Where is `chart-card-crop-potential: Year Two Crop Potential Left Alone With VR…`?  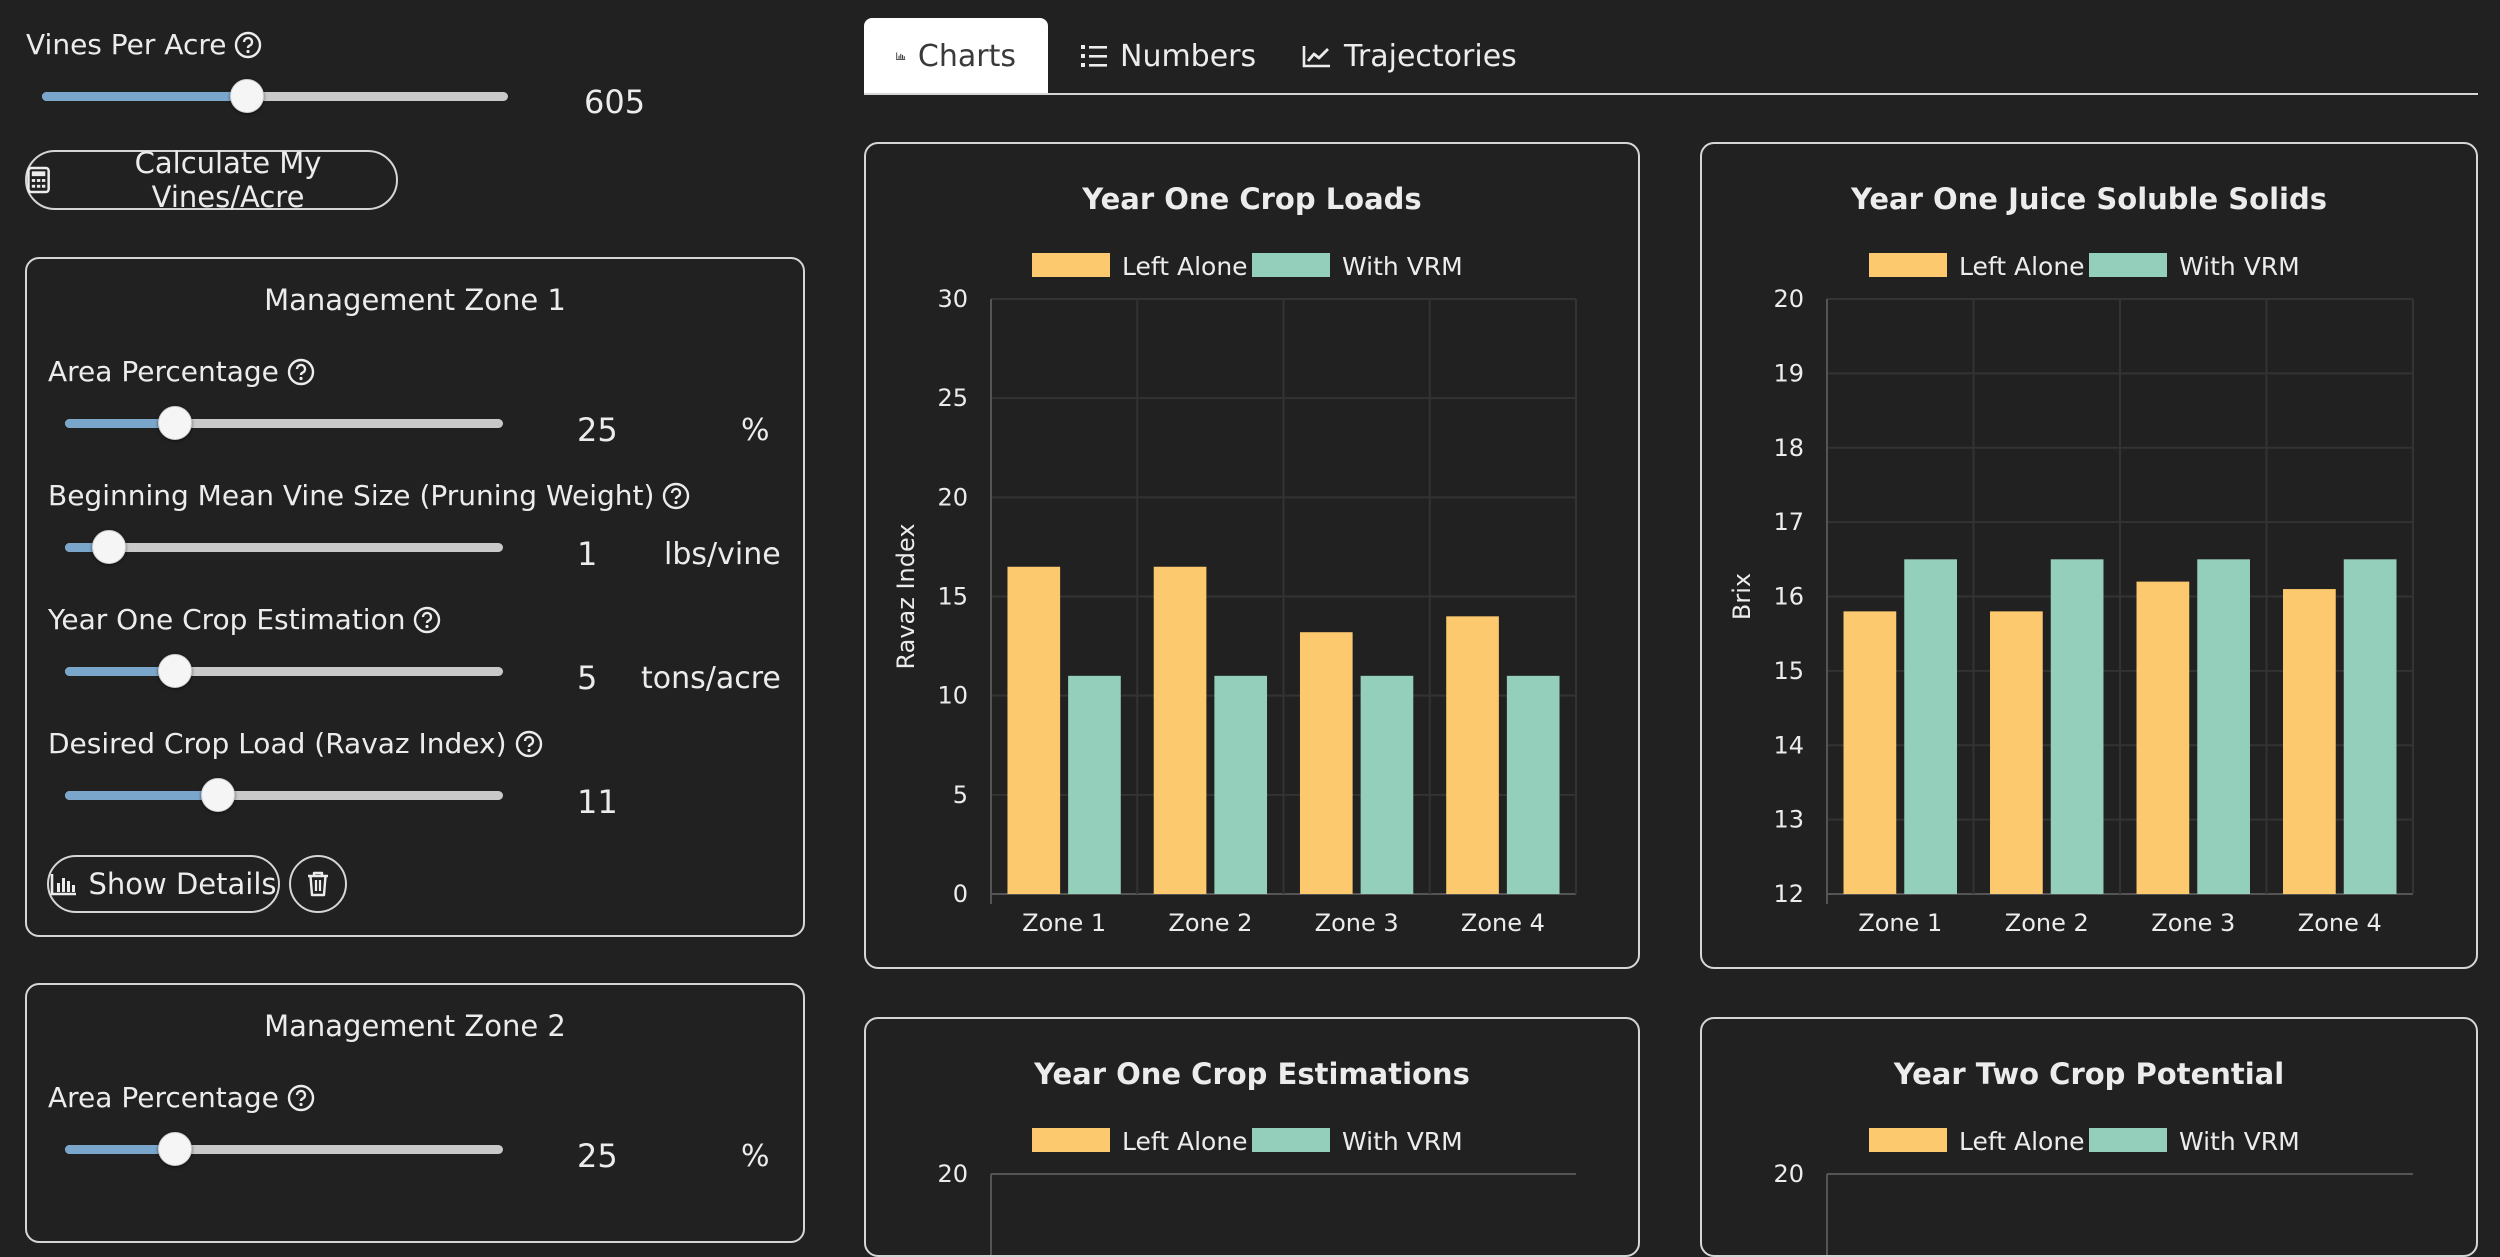 chart-card-crop-potential: Year Two Crop Potential Left Alone With VR… is located at coordinates (2089, 1137).